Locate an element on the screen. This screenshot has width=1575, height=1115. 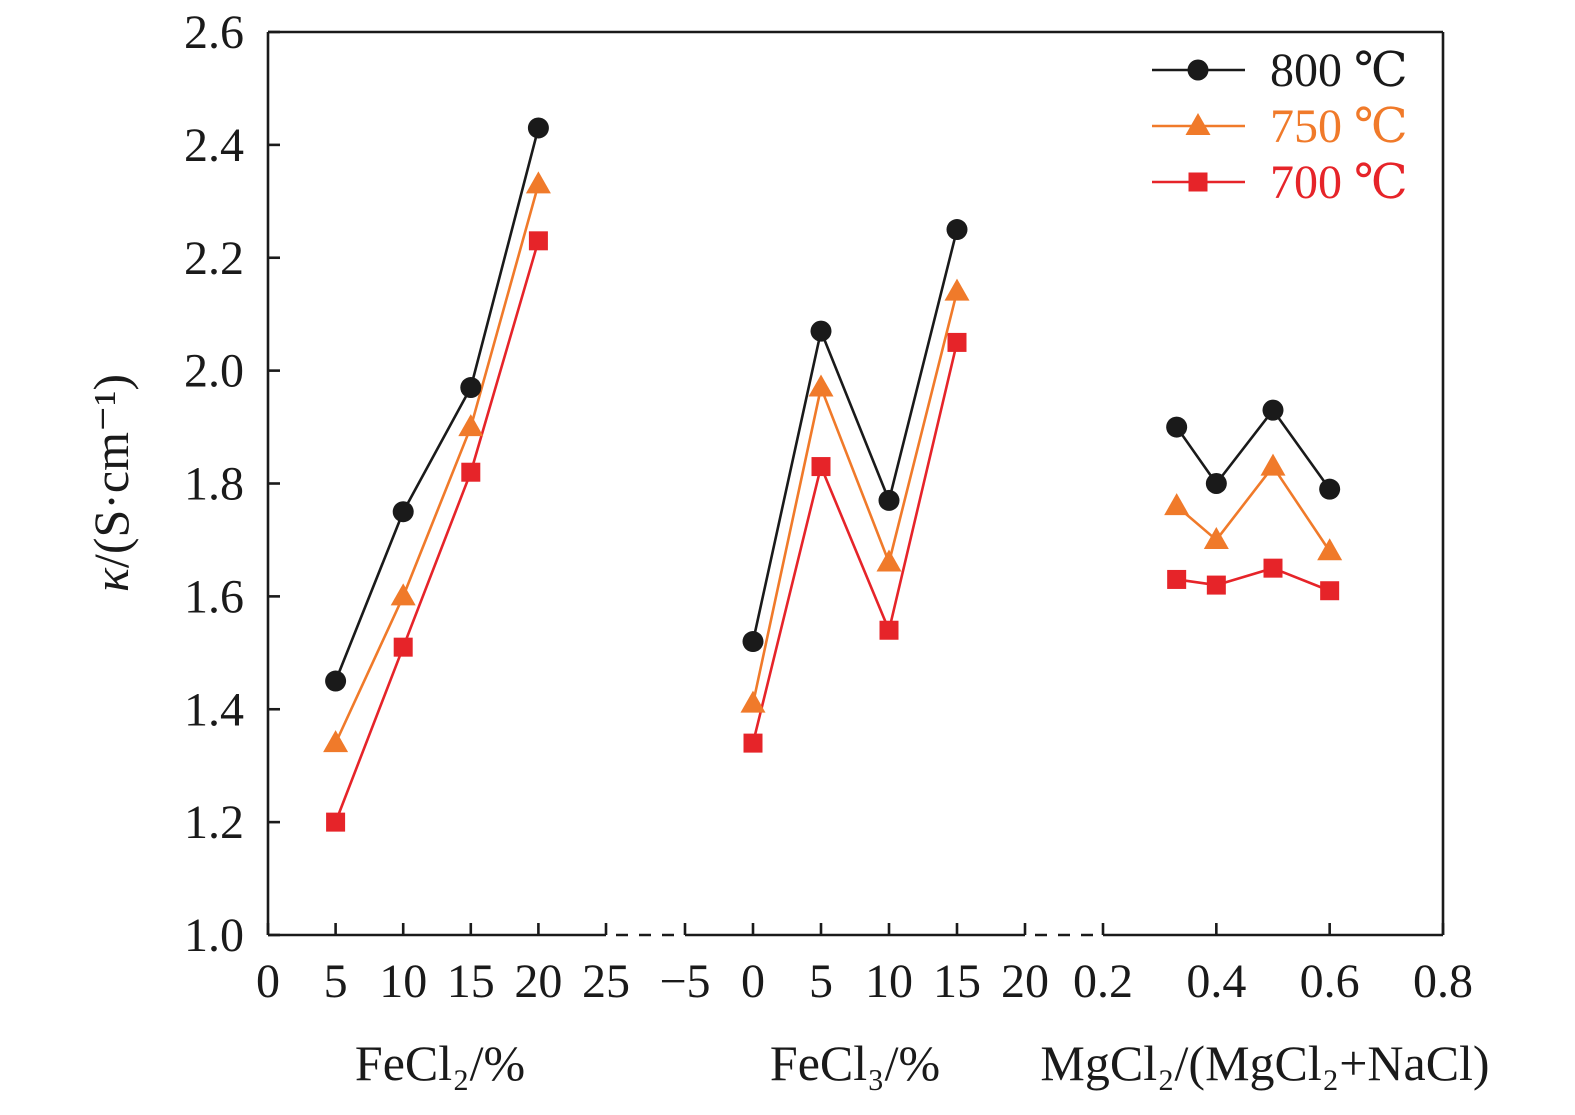
y-tick-label: 2.2 is located at coordinates (214, 258).